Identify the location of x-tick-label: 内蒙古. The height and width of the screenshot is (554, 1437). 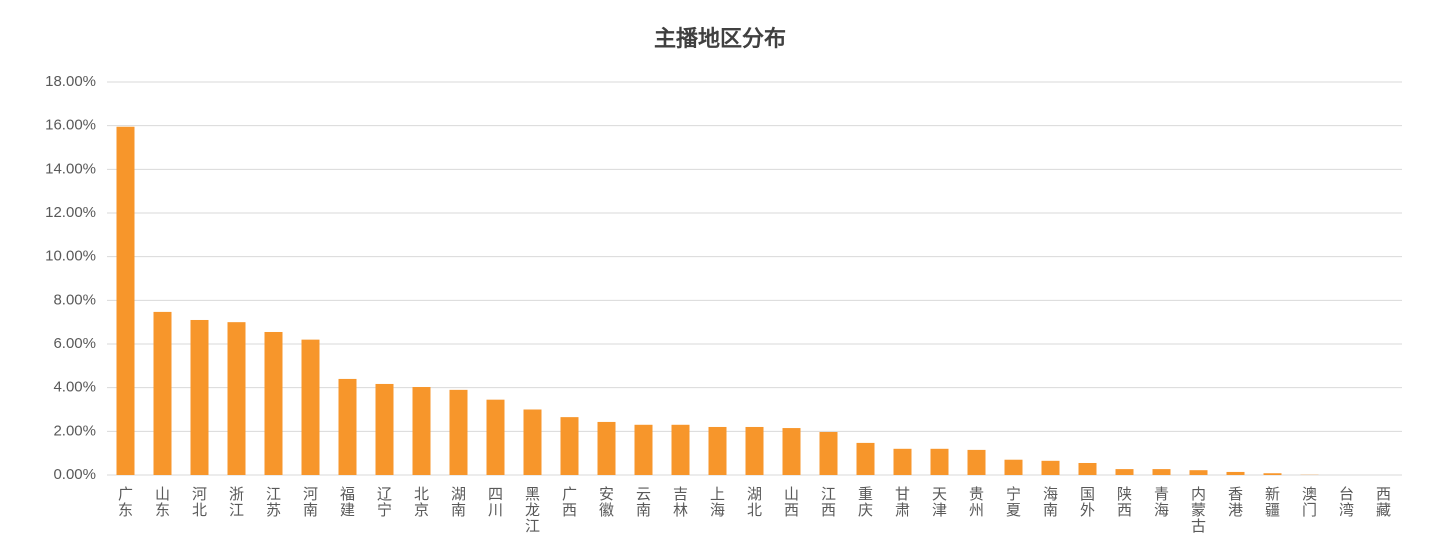
(1198, 510).